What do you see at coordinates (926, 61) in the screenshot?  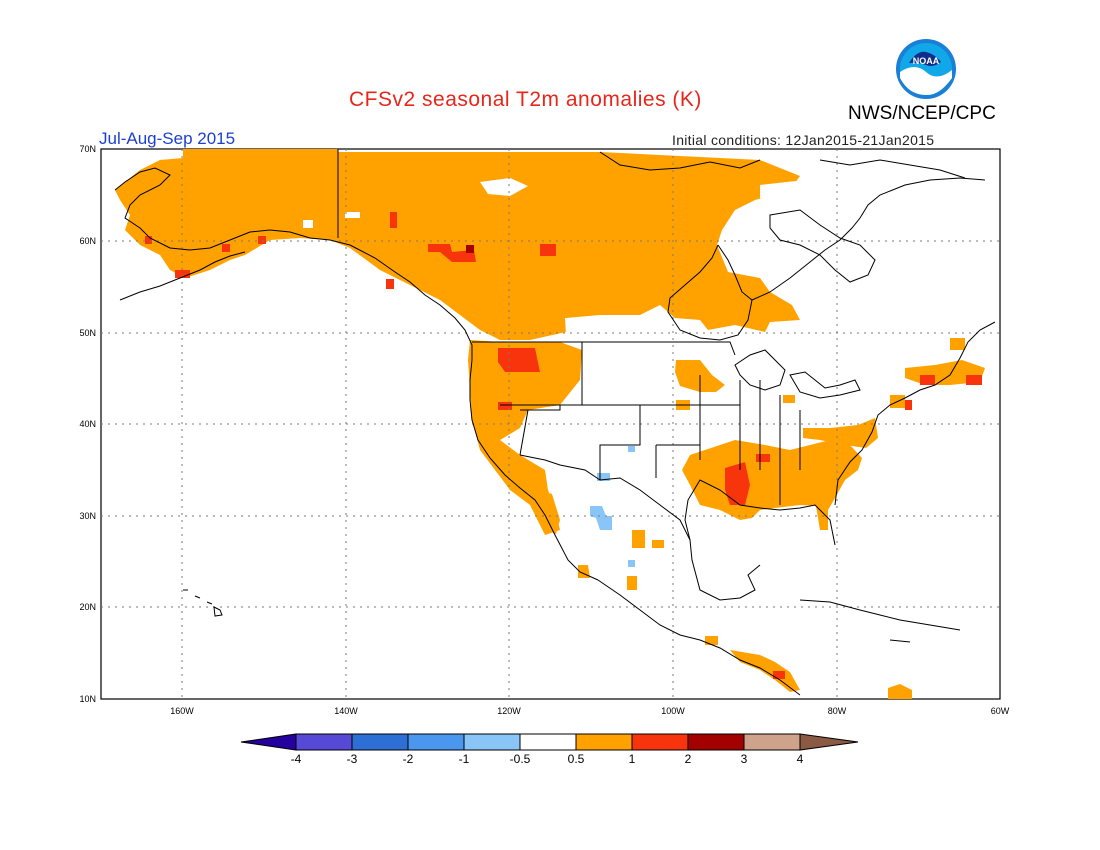 I see `svg-text: NOAA` at bounding box center [926, 61].